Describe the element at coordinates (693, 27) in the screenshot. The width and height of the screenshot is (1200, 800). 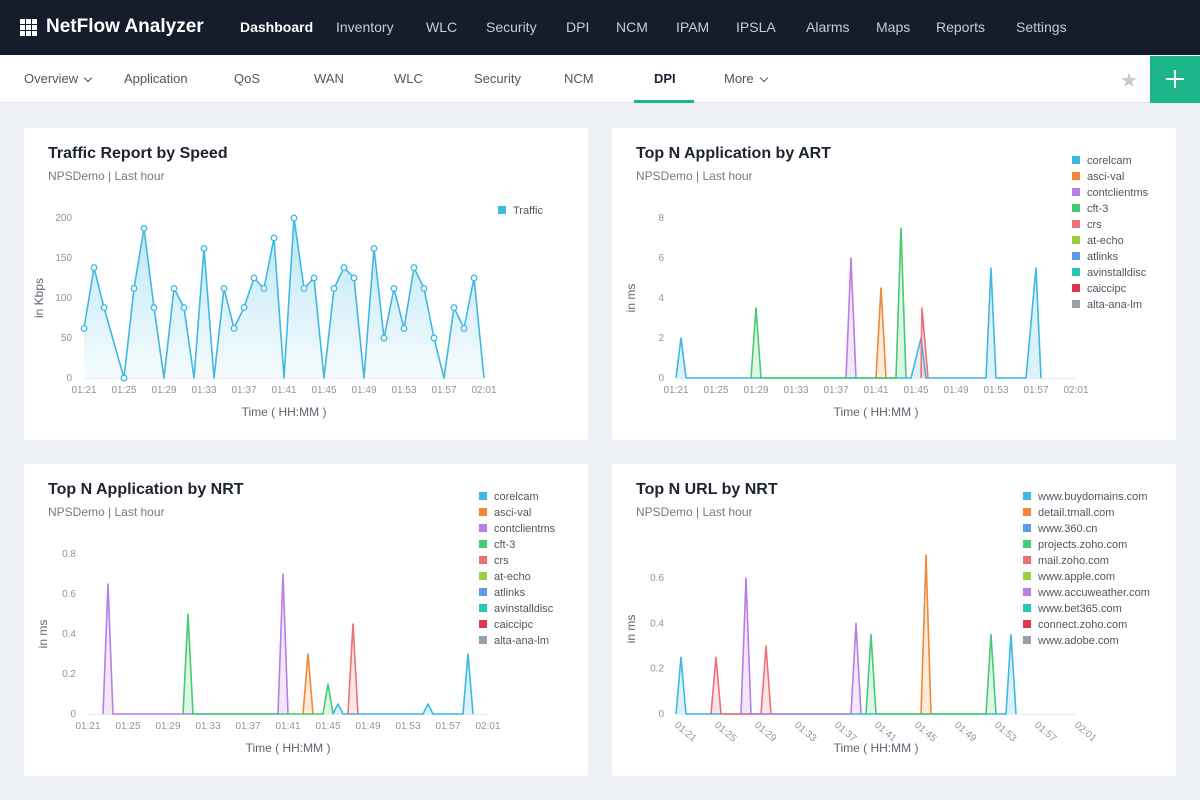
I see `nav-ipam: IPAM` at that location.